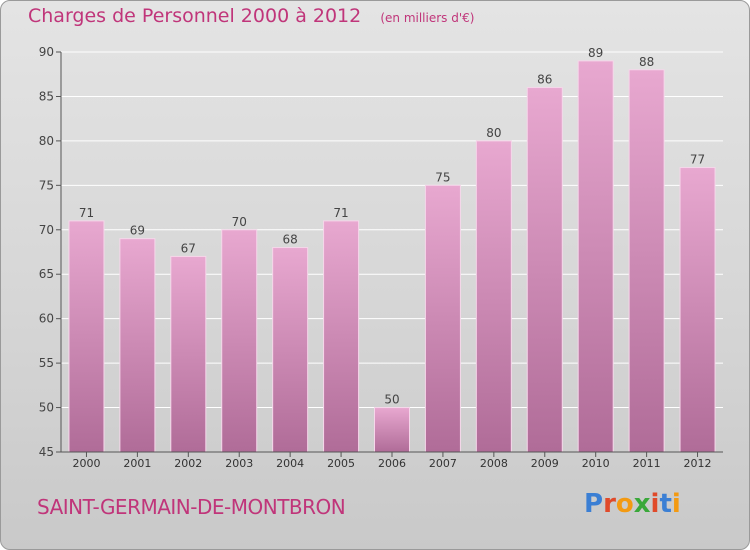 This screenshot has height=550, width=750. I want to click on x-tick-label-2006: 2006, so click(392, 463).